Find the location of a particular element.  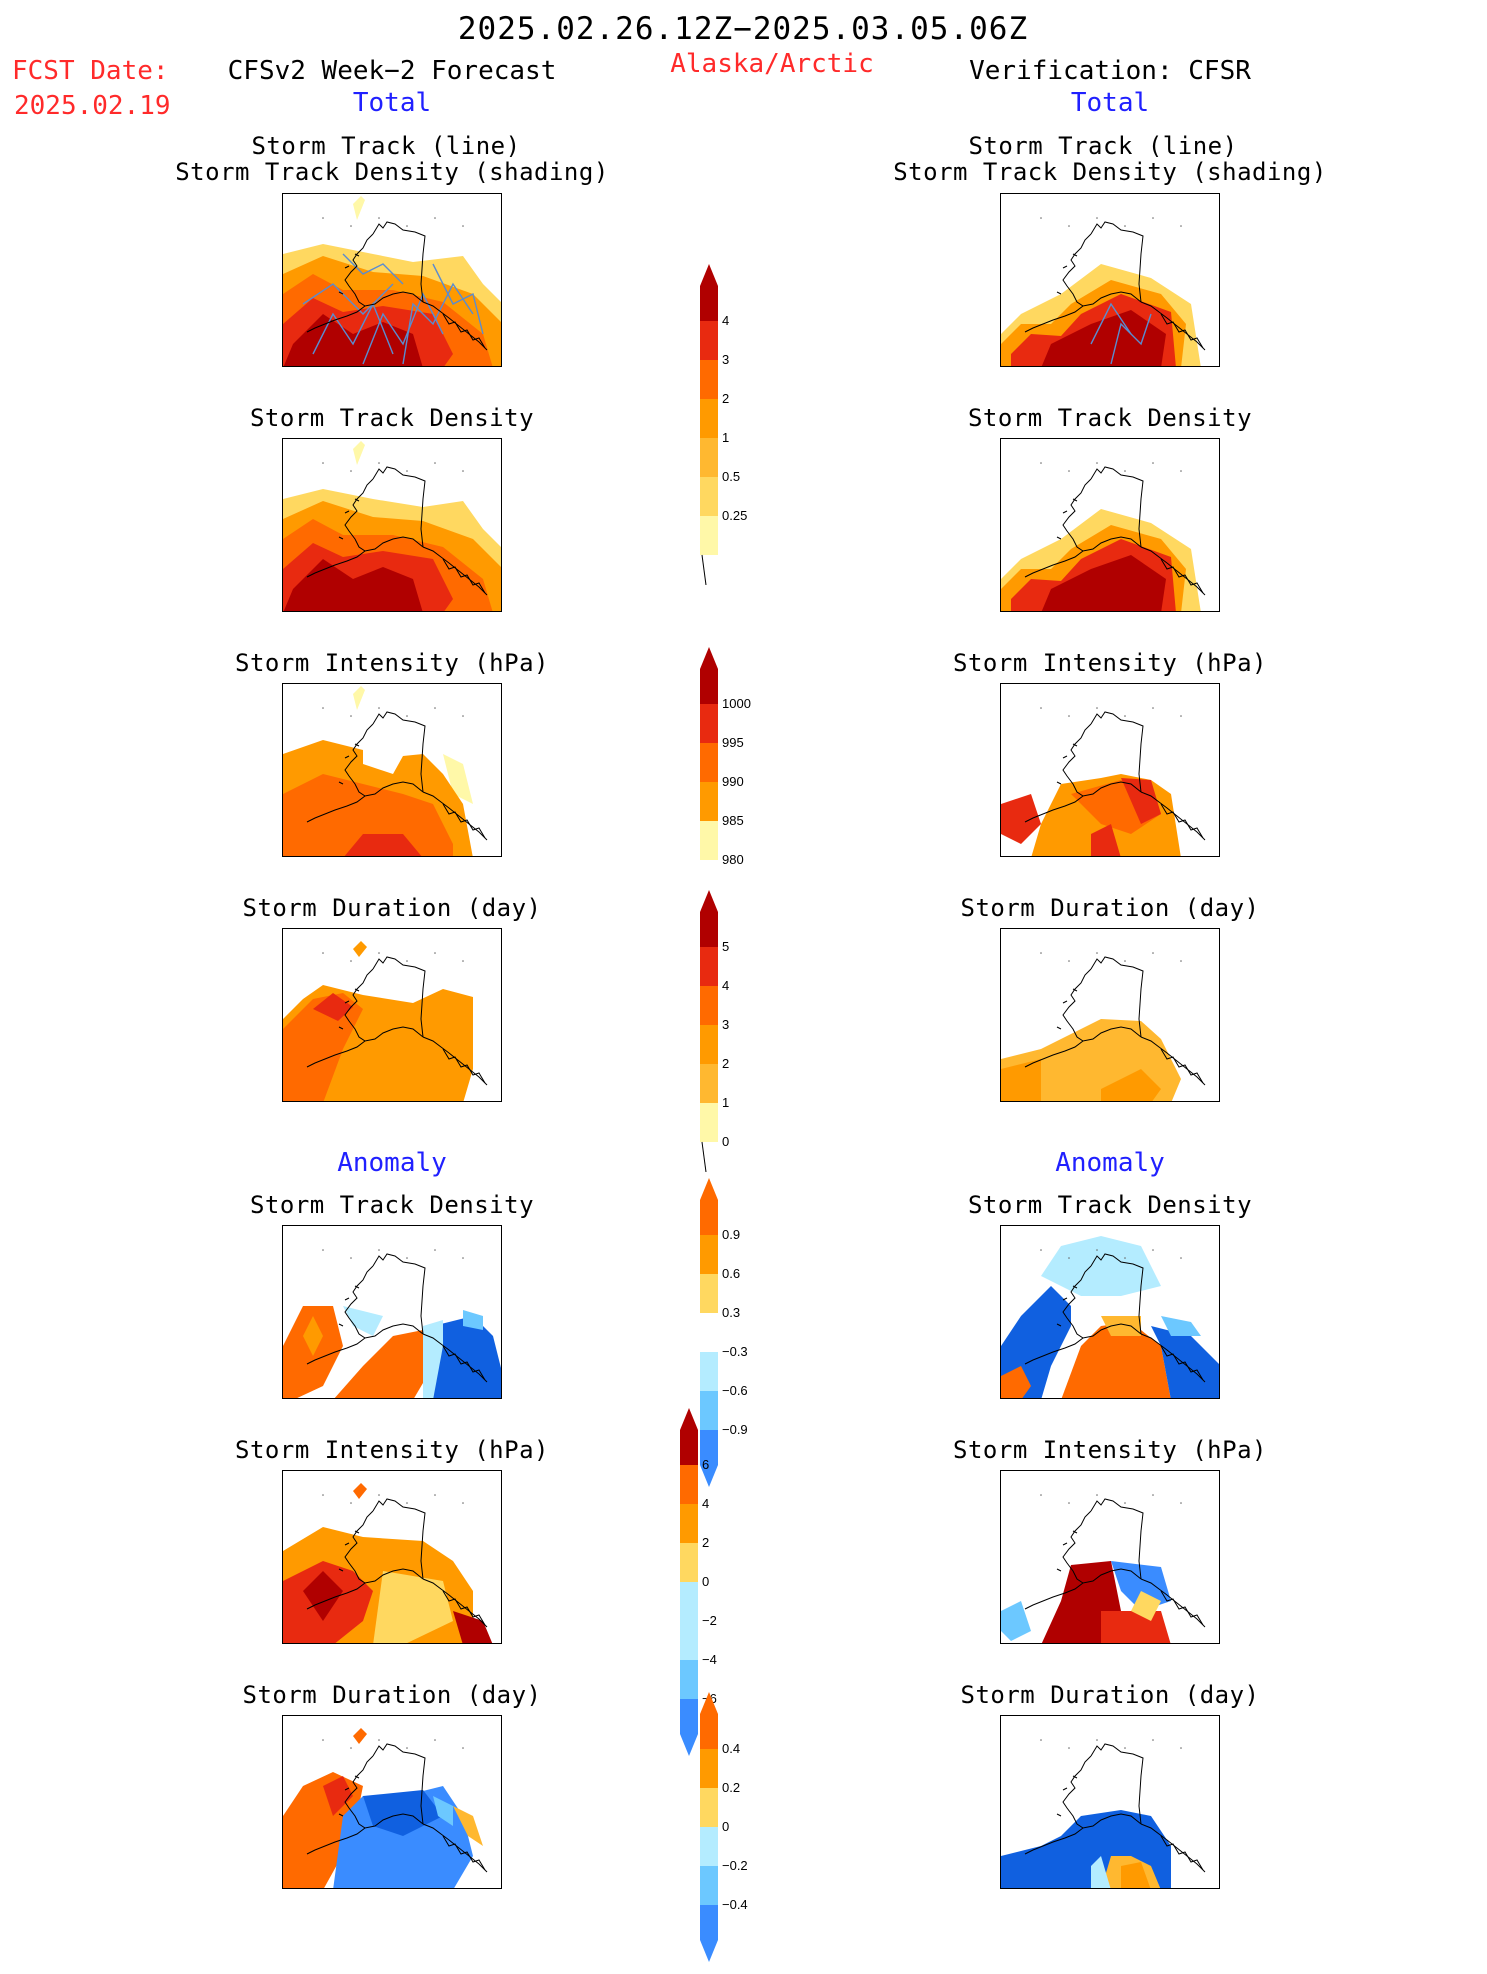

left-column-title: CFSv2 Week−2 Forecast is located at coordinates (392, 71).